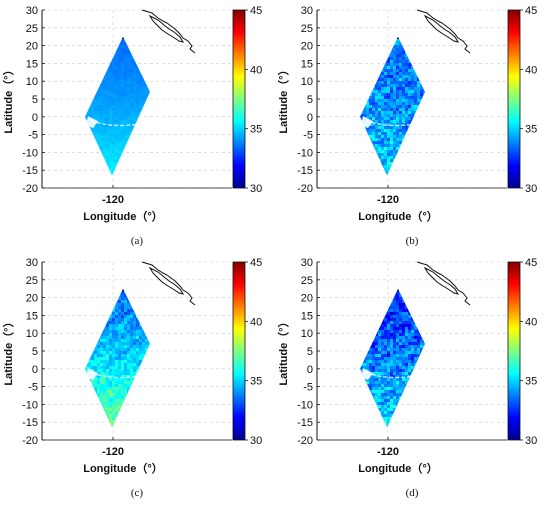 The image size is (550, 506). I want to click on panel-caption: (a), so click(137, 241).